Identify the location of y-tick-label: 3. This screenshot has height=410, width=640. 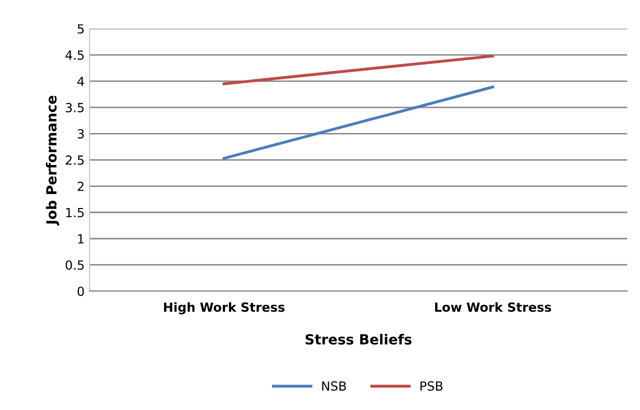
(81, 134).